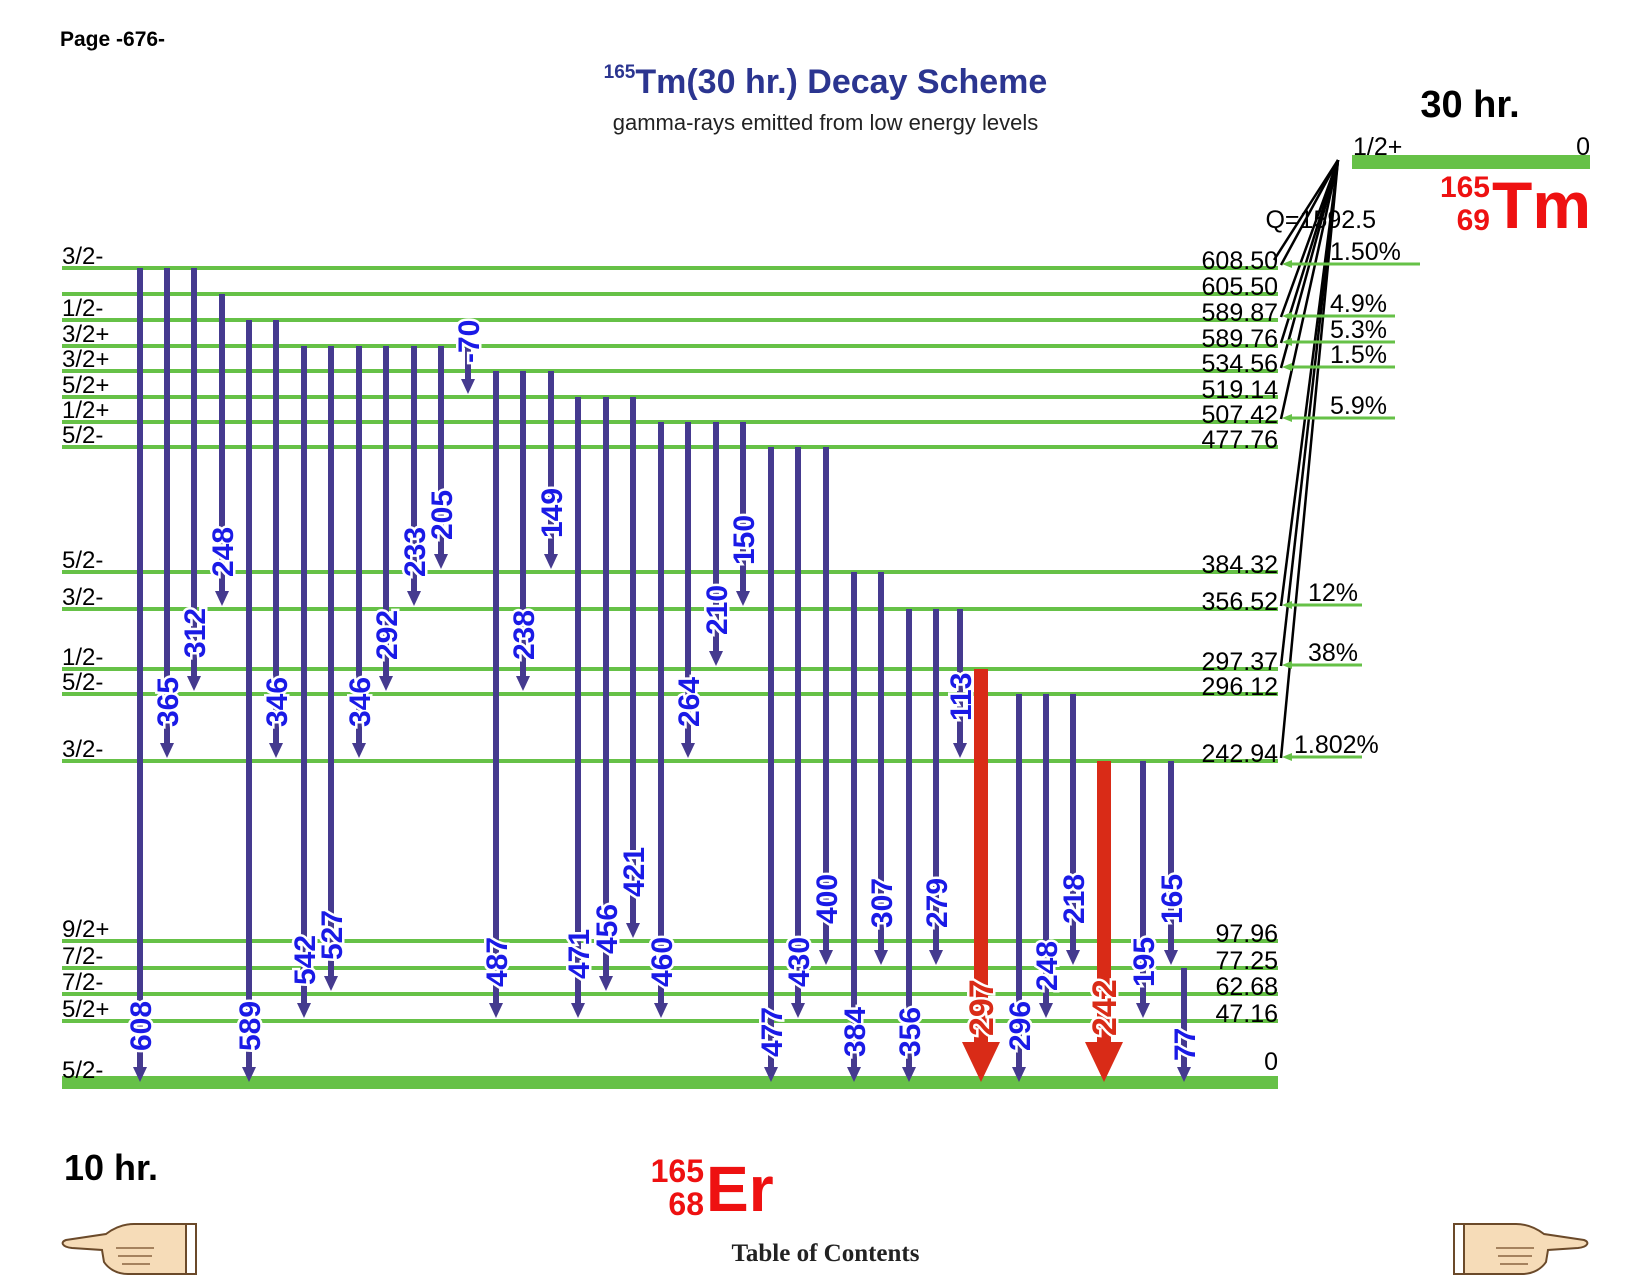 The image size is (1651, 1278). What do you see at coordinates (442, 515) in the screenshot?
I see `gamma-energy-label: 205` at bounding box center [442, 515].